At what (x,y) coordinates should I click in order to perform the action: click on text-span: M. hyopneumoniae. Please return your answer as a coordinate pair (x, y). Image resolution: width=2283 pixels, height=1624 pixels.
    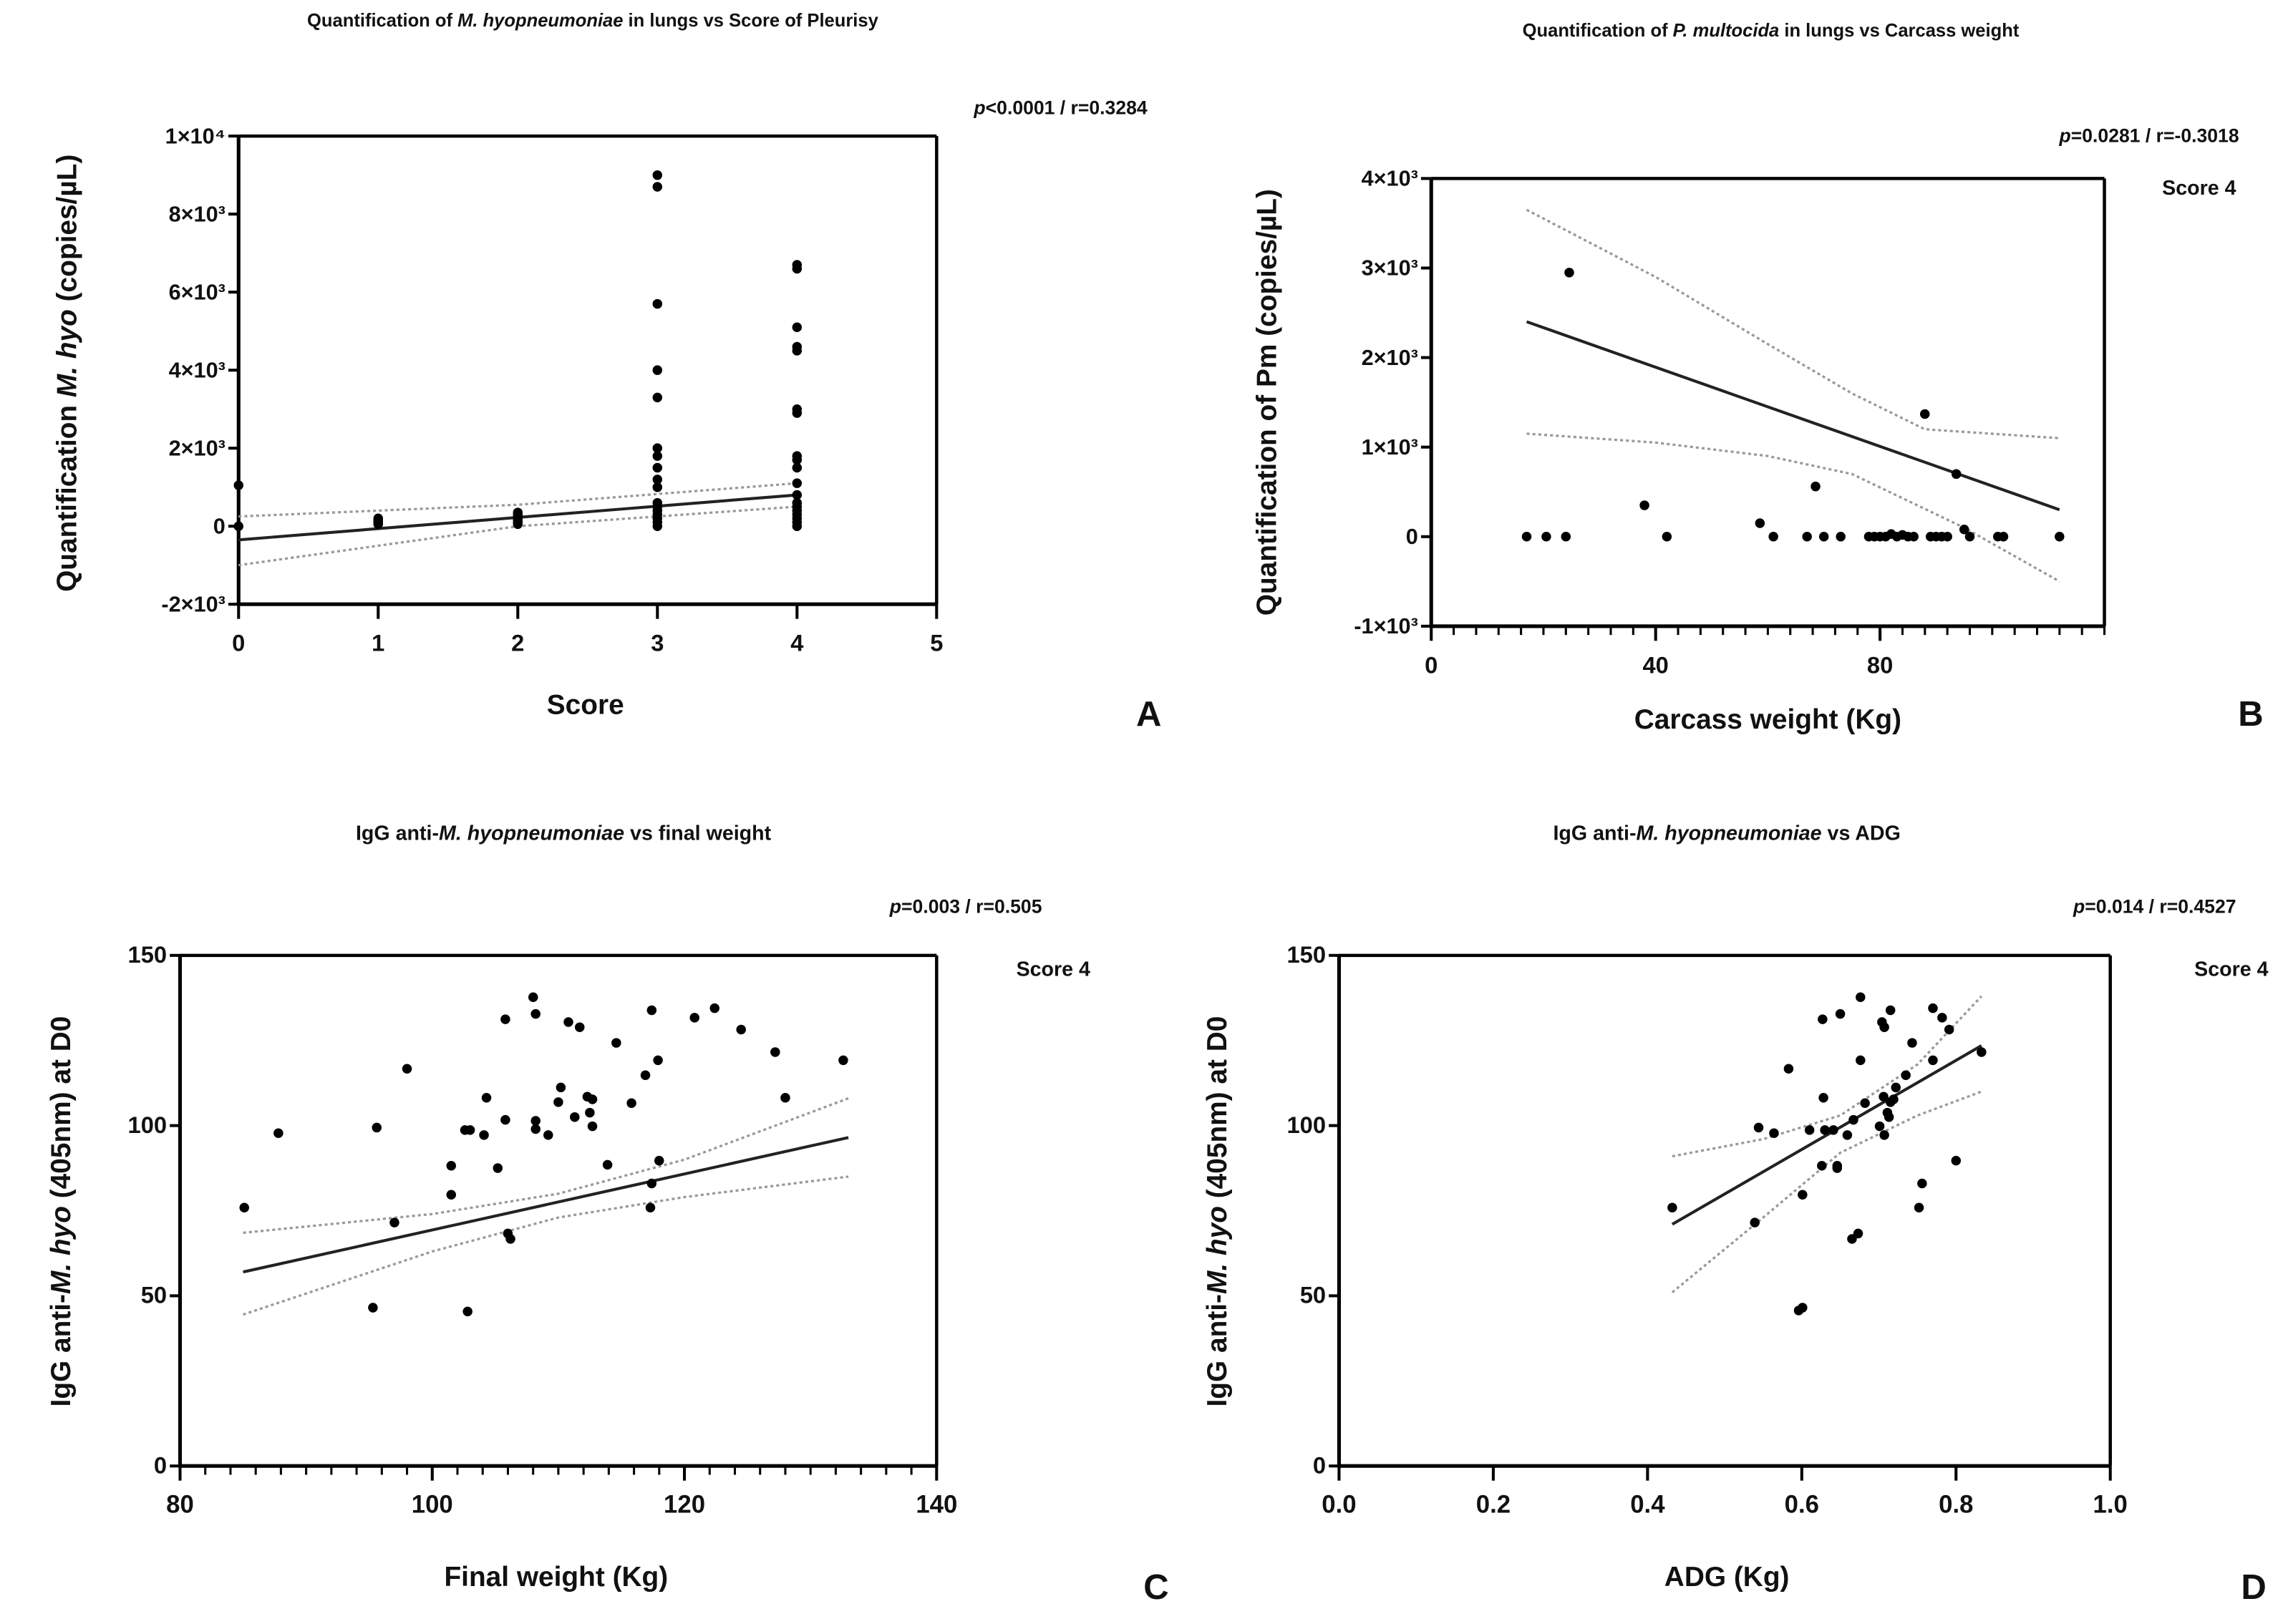
    Looking at the image, I should click on (532, 833).